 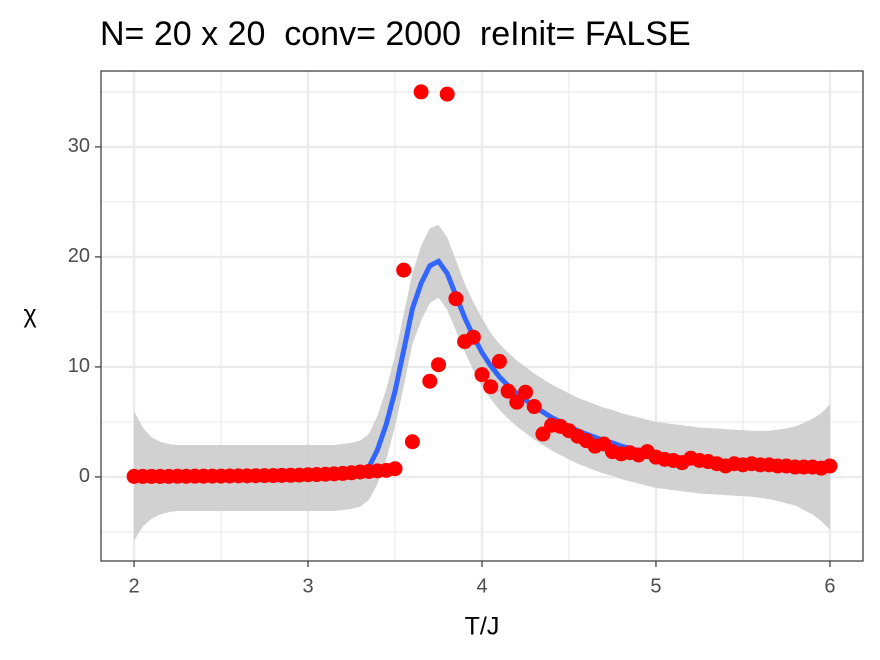 What do you see at coordinates (829, 586) in the screenshot?
I see `x-tick-label: 6` at bounding box center [829, 586].